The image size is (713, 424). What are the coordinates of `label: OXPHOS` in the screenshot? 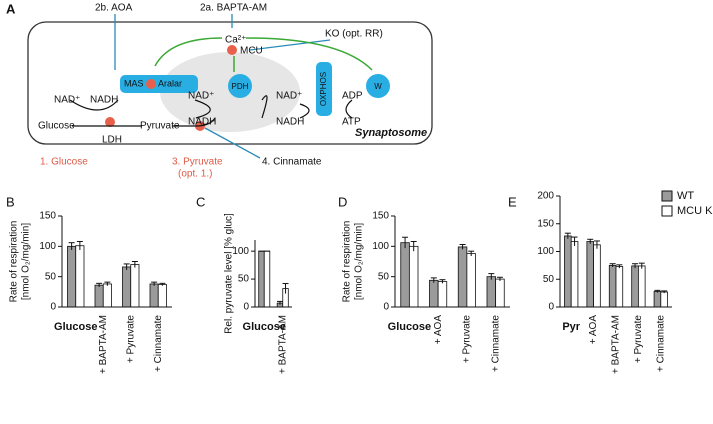 It's located at (323, 89).